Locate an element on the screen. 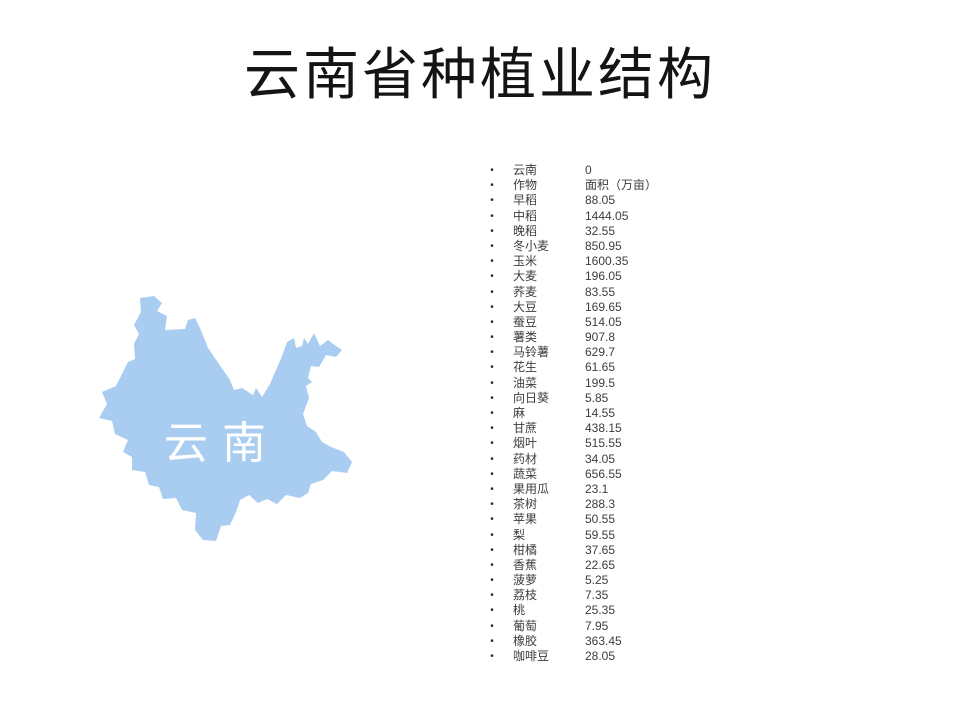 This screenshot has height=720, width=960. crop-value: 7.35 is located at coordinates (597, 595).